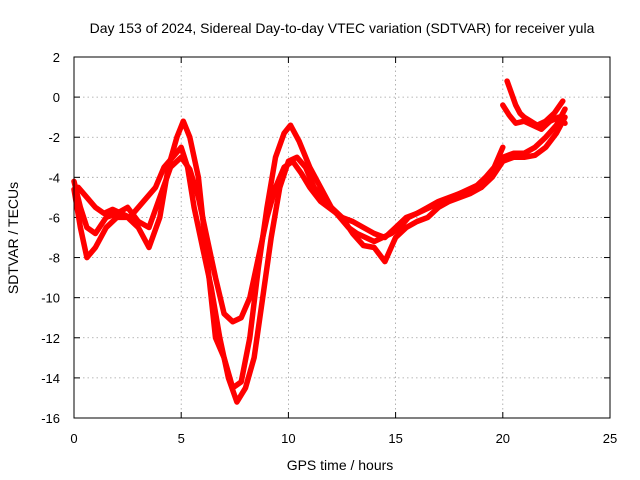 The height and width of the screenshot is (480, 640). What do you see at coordinates (54, 177) in the screenshot?
I see `y-tick-label: -4` at bounding box center [54, 177].